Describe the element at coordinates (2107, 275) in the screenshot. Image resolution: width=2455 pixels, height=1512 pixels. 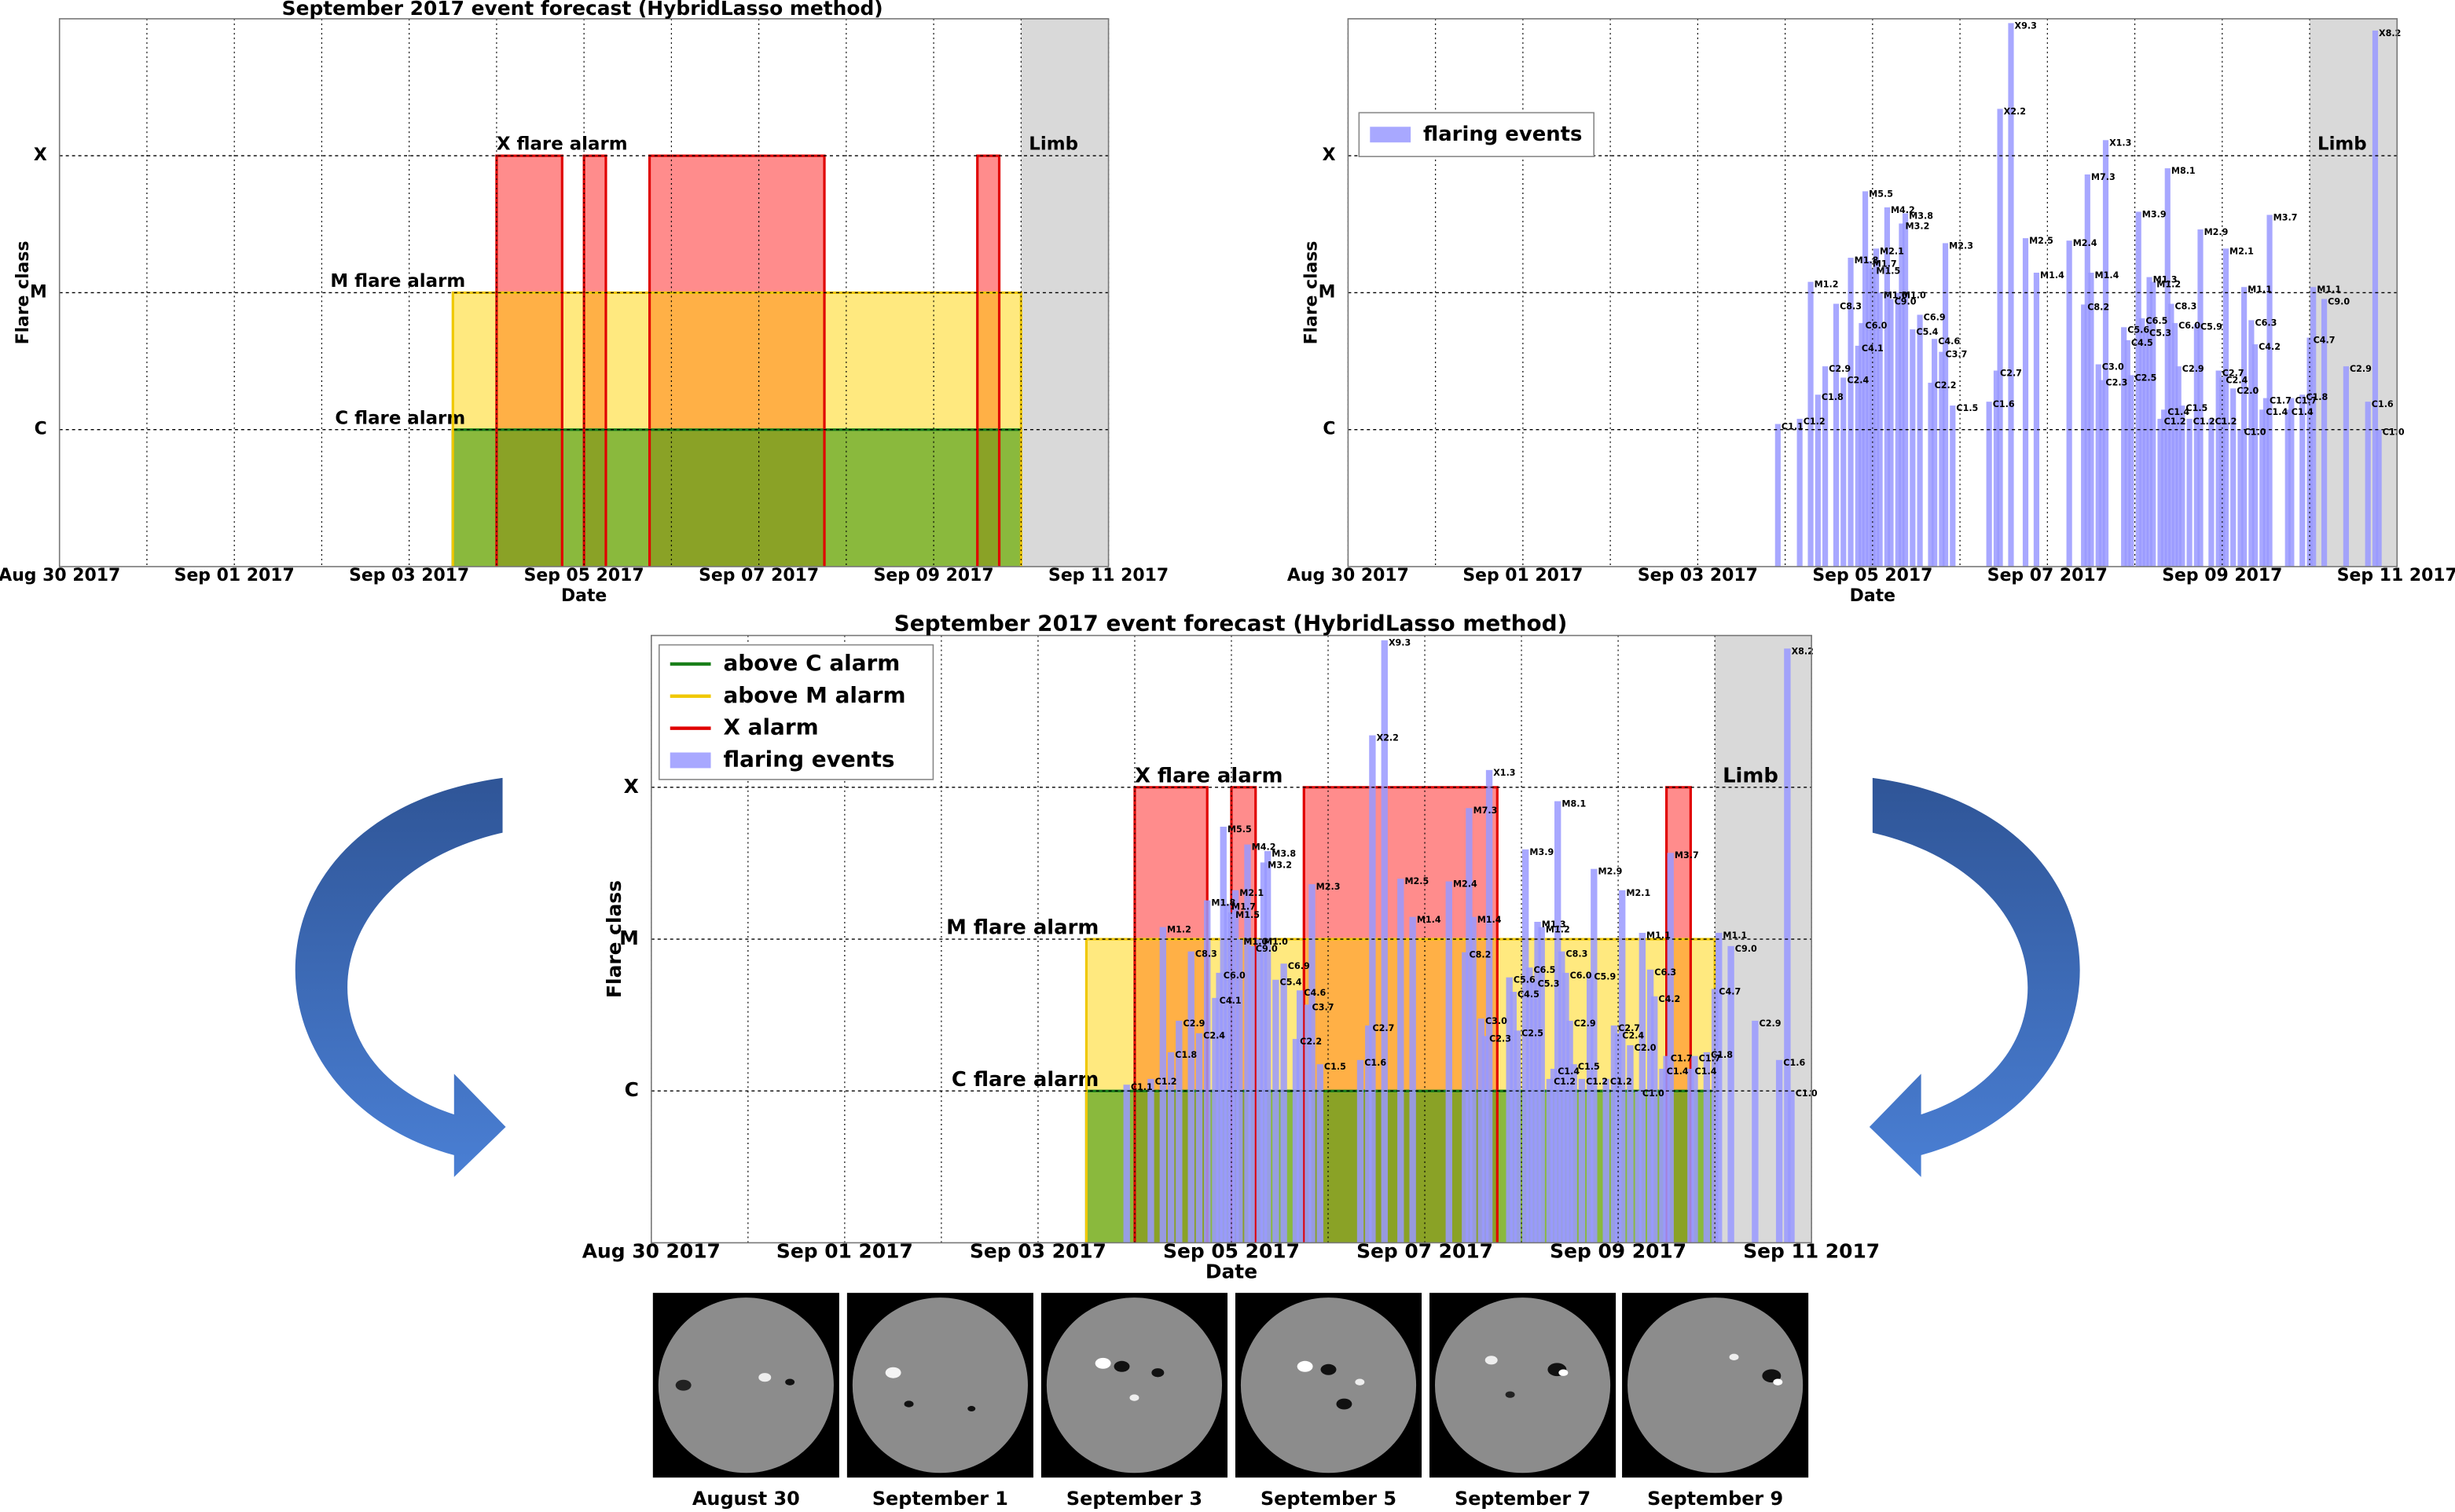
I see `flare-label: M1.4` at that location.